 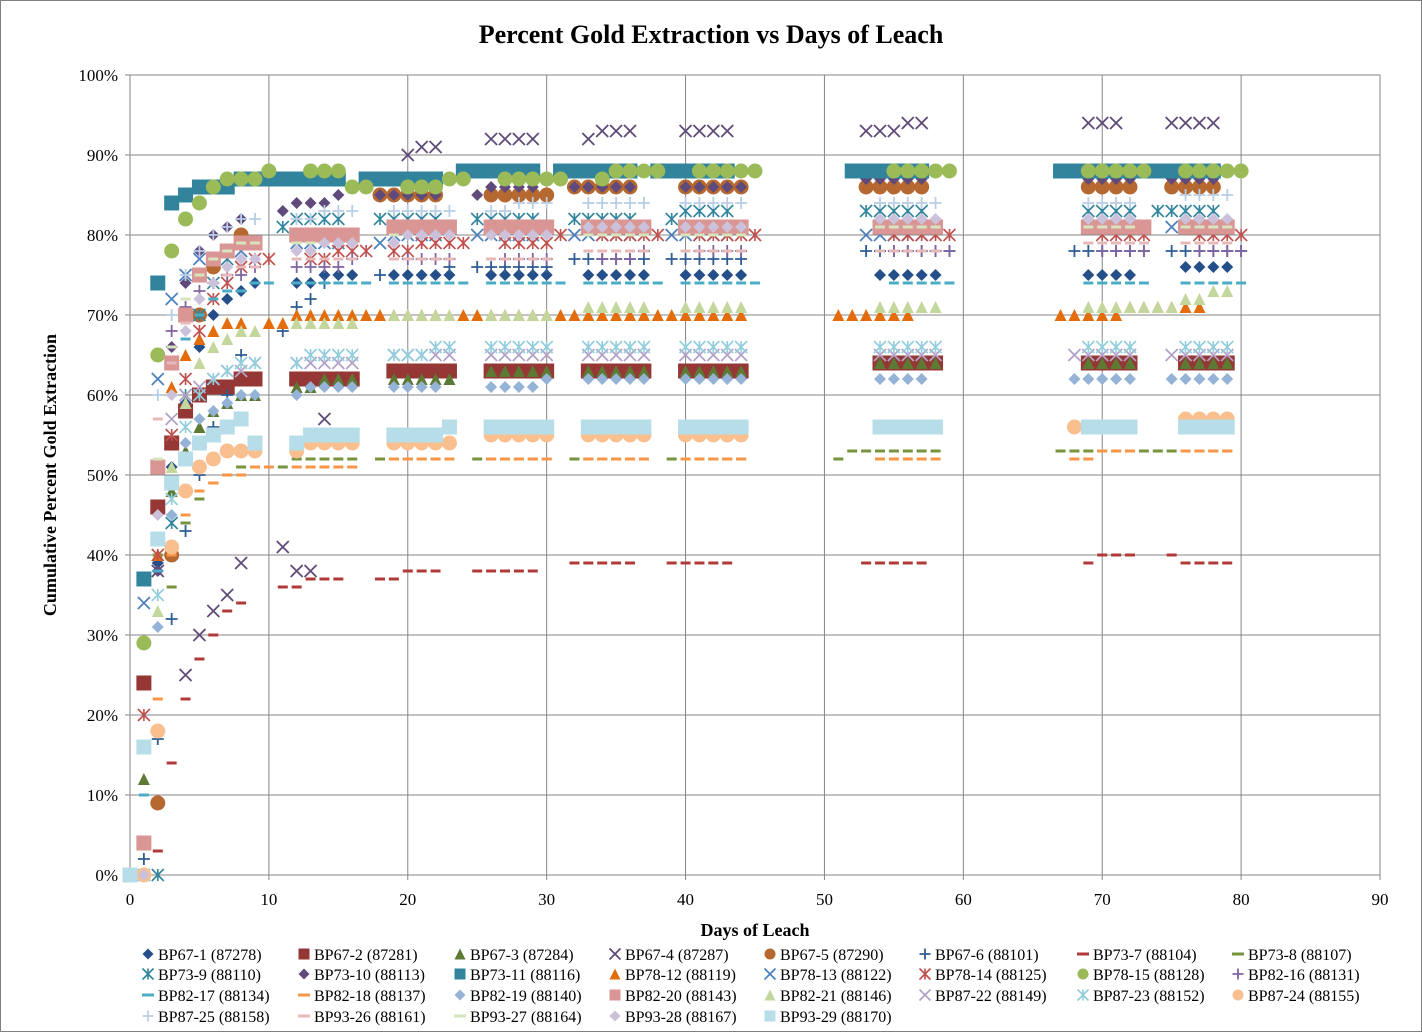 I want to click on legend-label: BP82-17 (88134), so click(x=214, y=996).